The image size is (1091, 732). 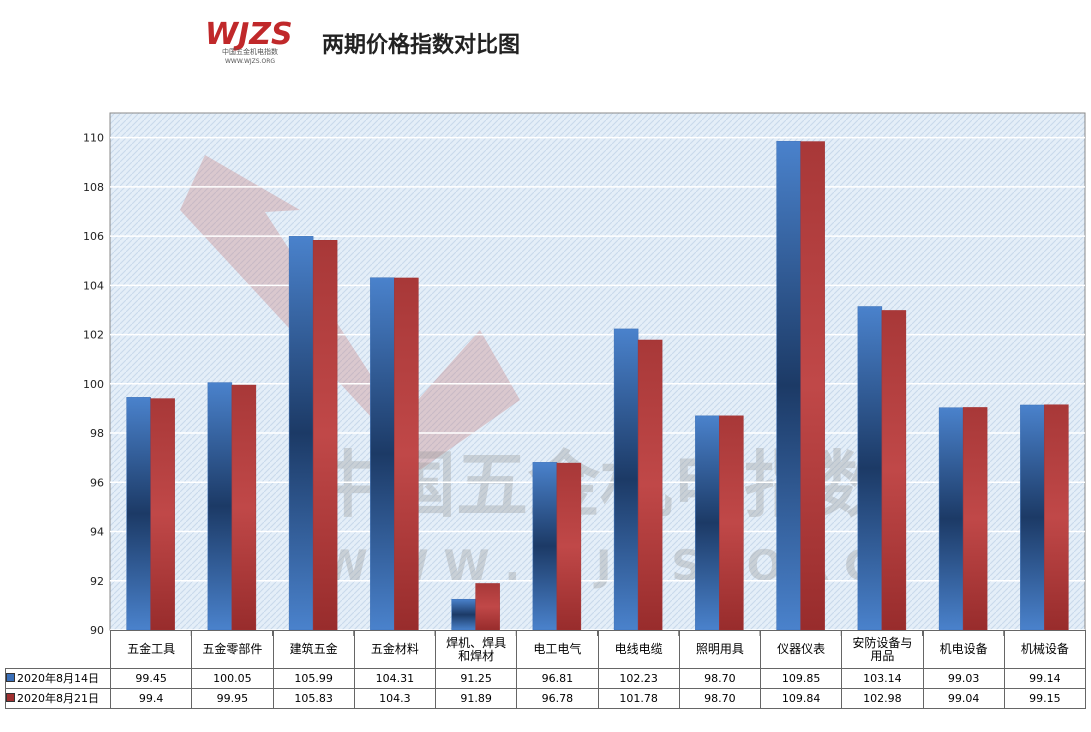 I want to click on value-cell: 99.45, so click(x=151, y=678).